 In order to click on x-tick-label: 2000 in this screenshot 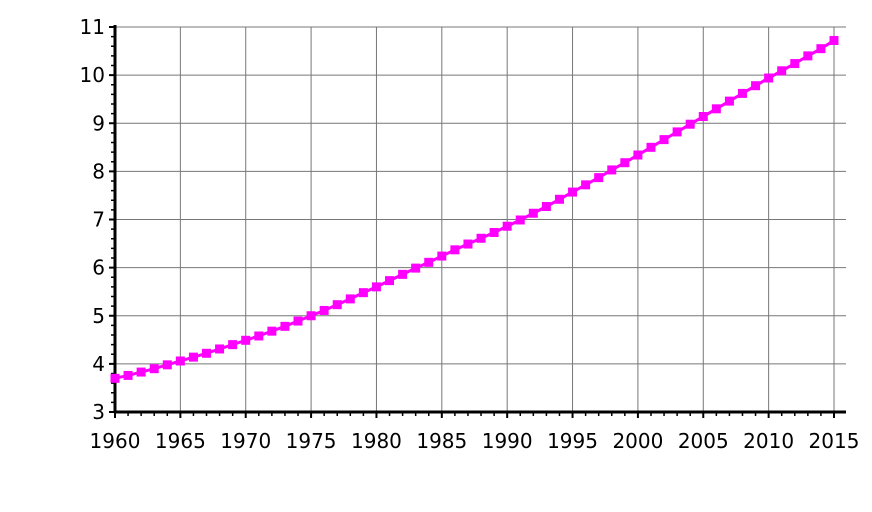, I will do `click(637, 441)`.